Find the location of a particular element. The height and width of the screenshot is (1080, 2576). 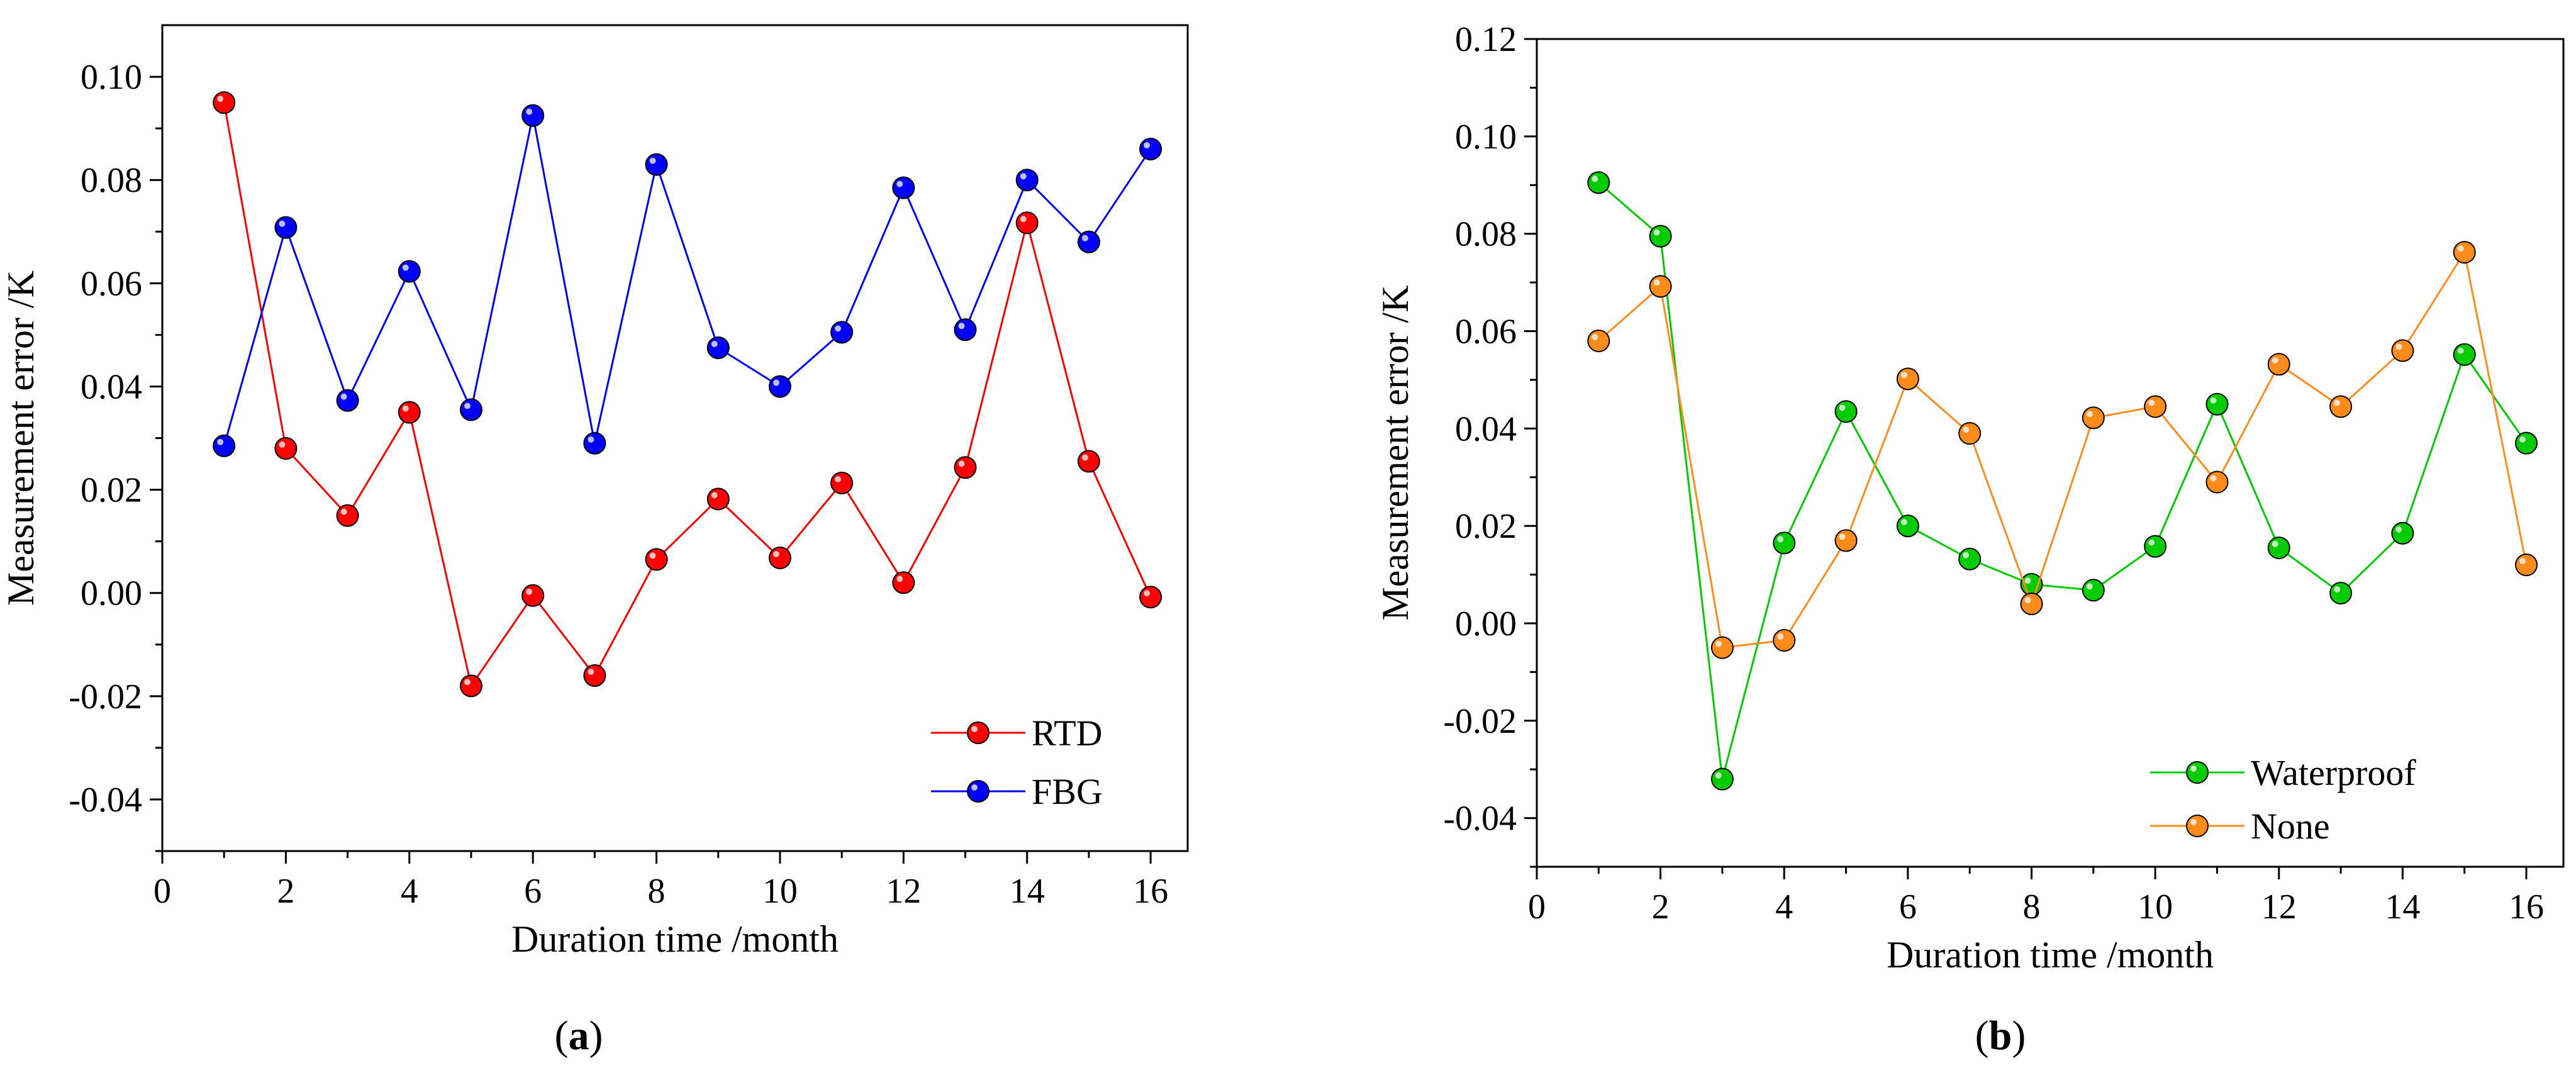

x-tick-label: 16 is located at coordinates (1150, 891).